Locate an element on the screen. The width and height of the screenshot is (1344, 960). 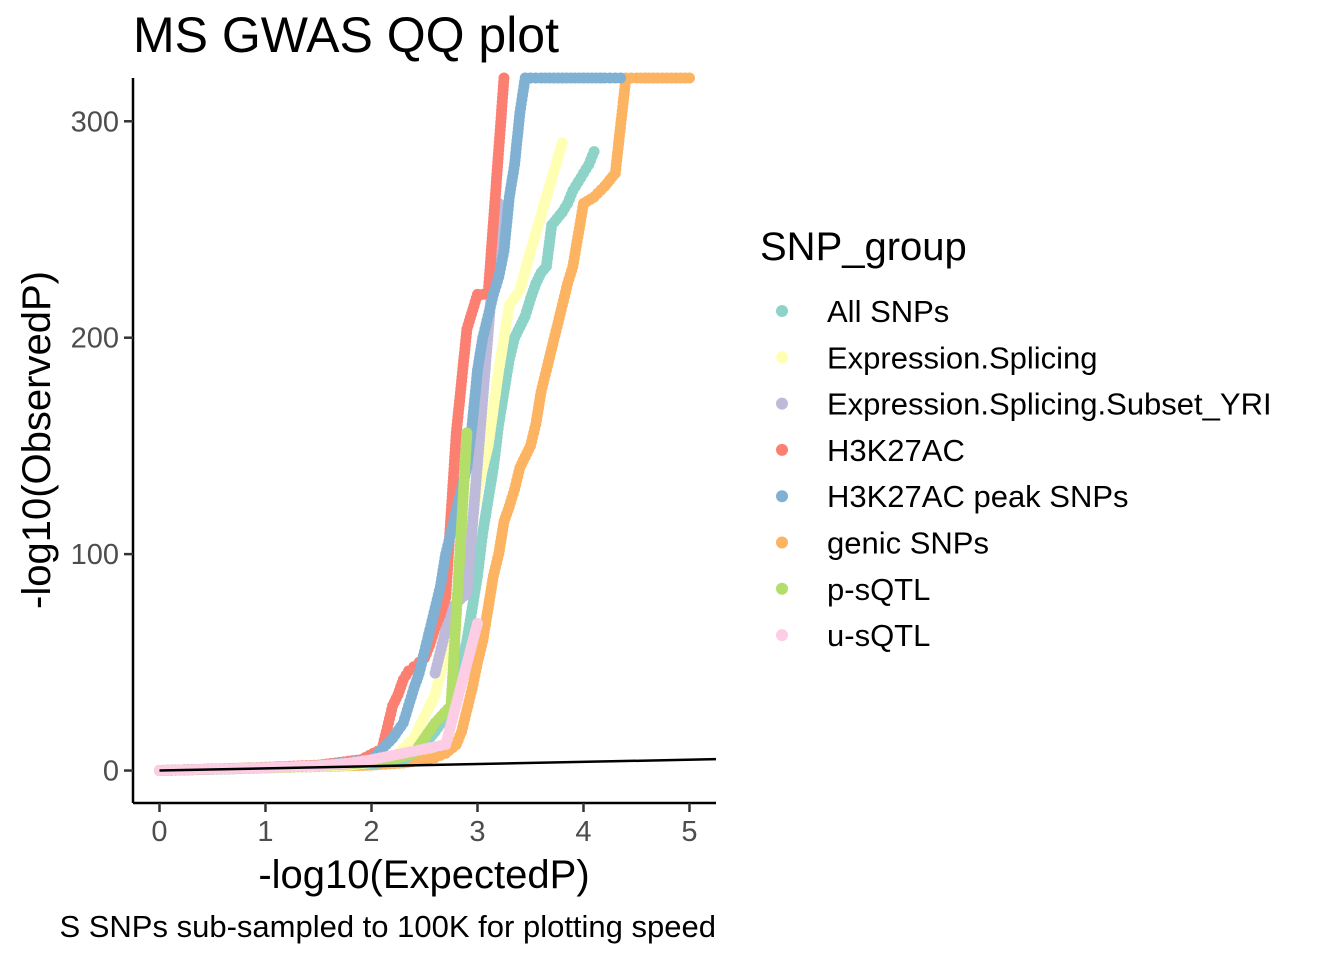
legend-label: H3K27AC peak SNPs is located at coordinates (978, 496).